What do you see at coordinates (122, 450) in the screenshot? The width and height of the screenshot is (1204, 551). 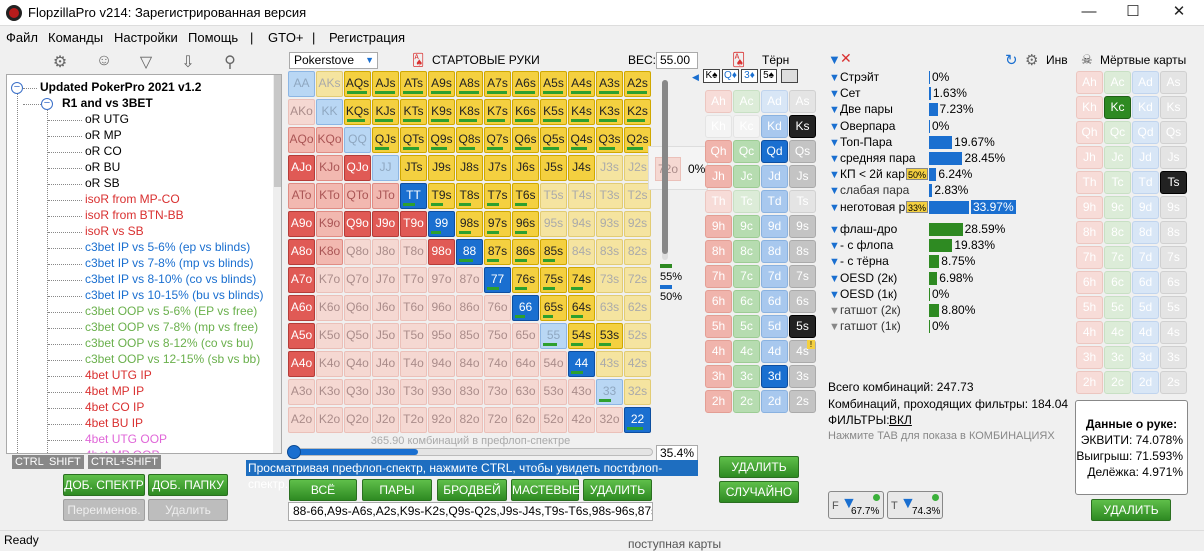 I see `tree-item: 4bet MP OOP` at bounding box center [122, 450].